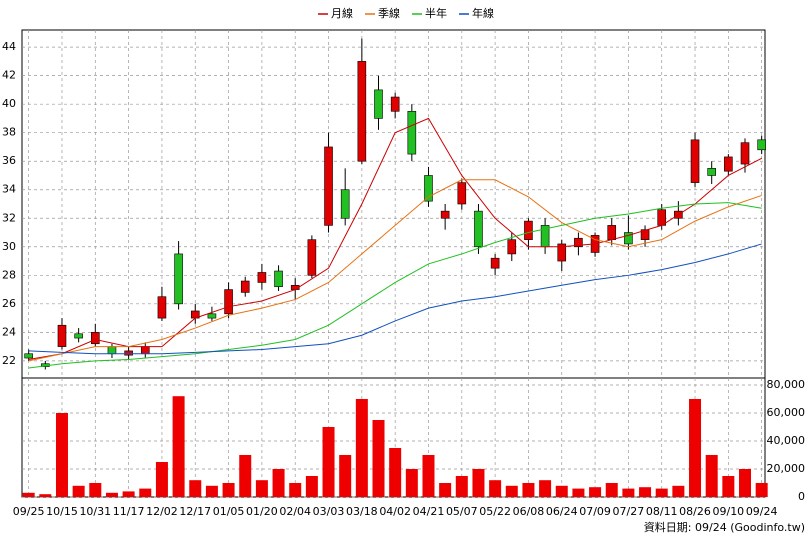  I want to click on y-tick-label: 40, so click(9, 103).